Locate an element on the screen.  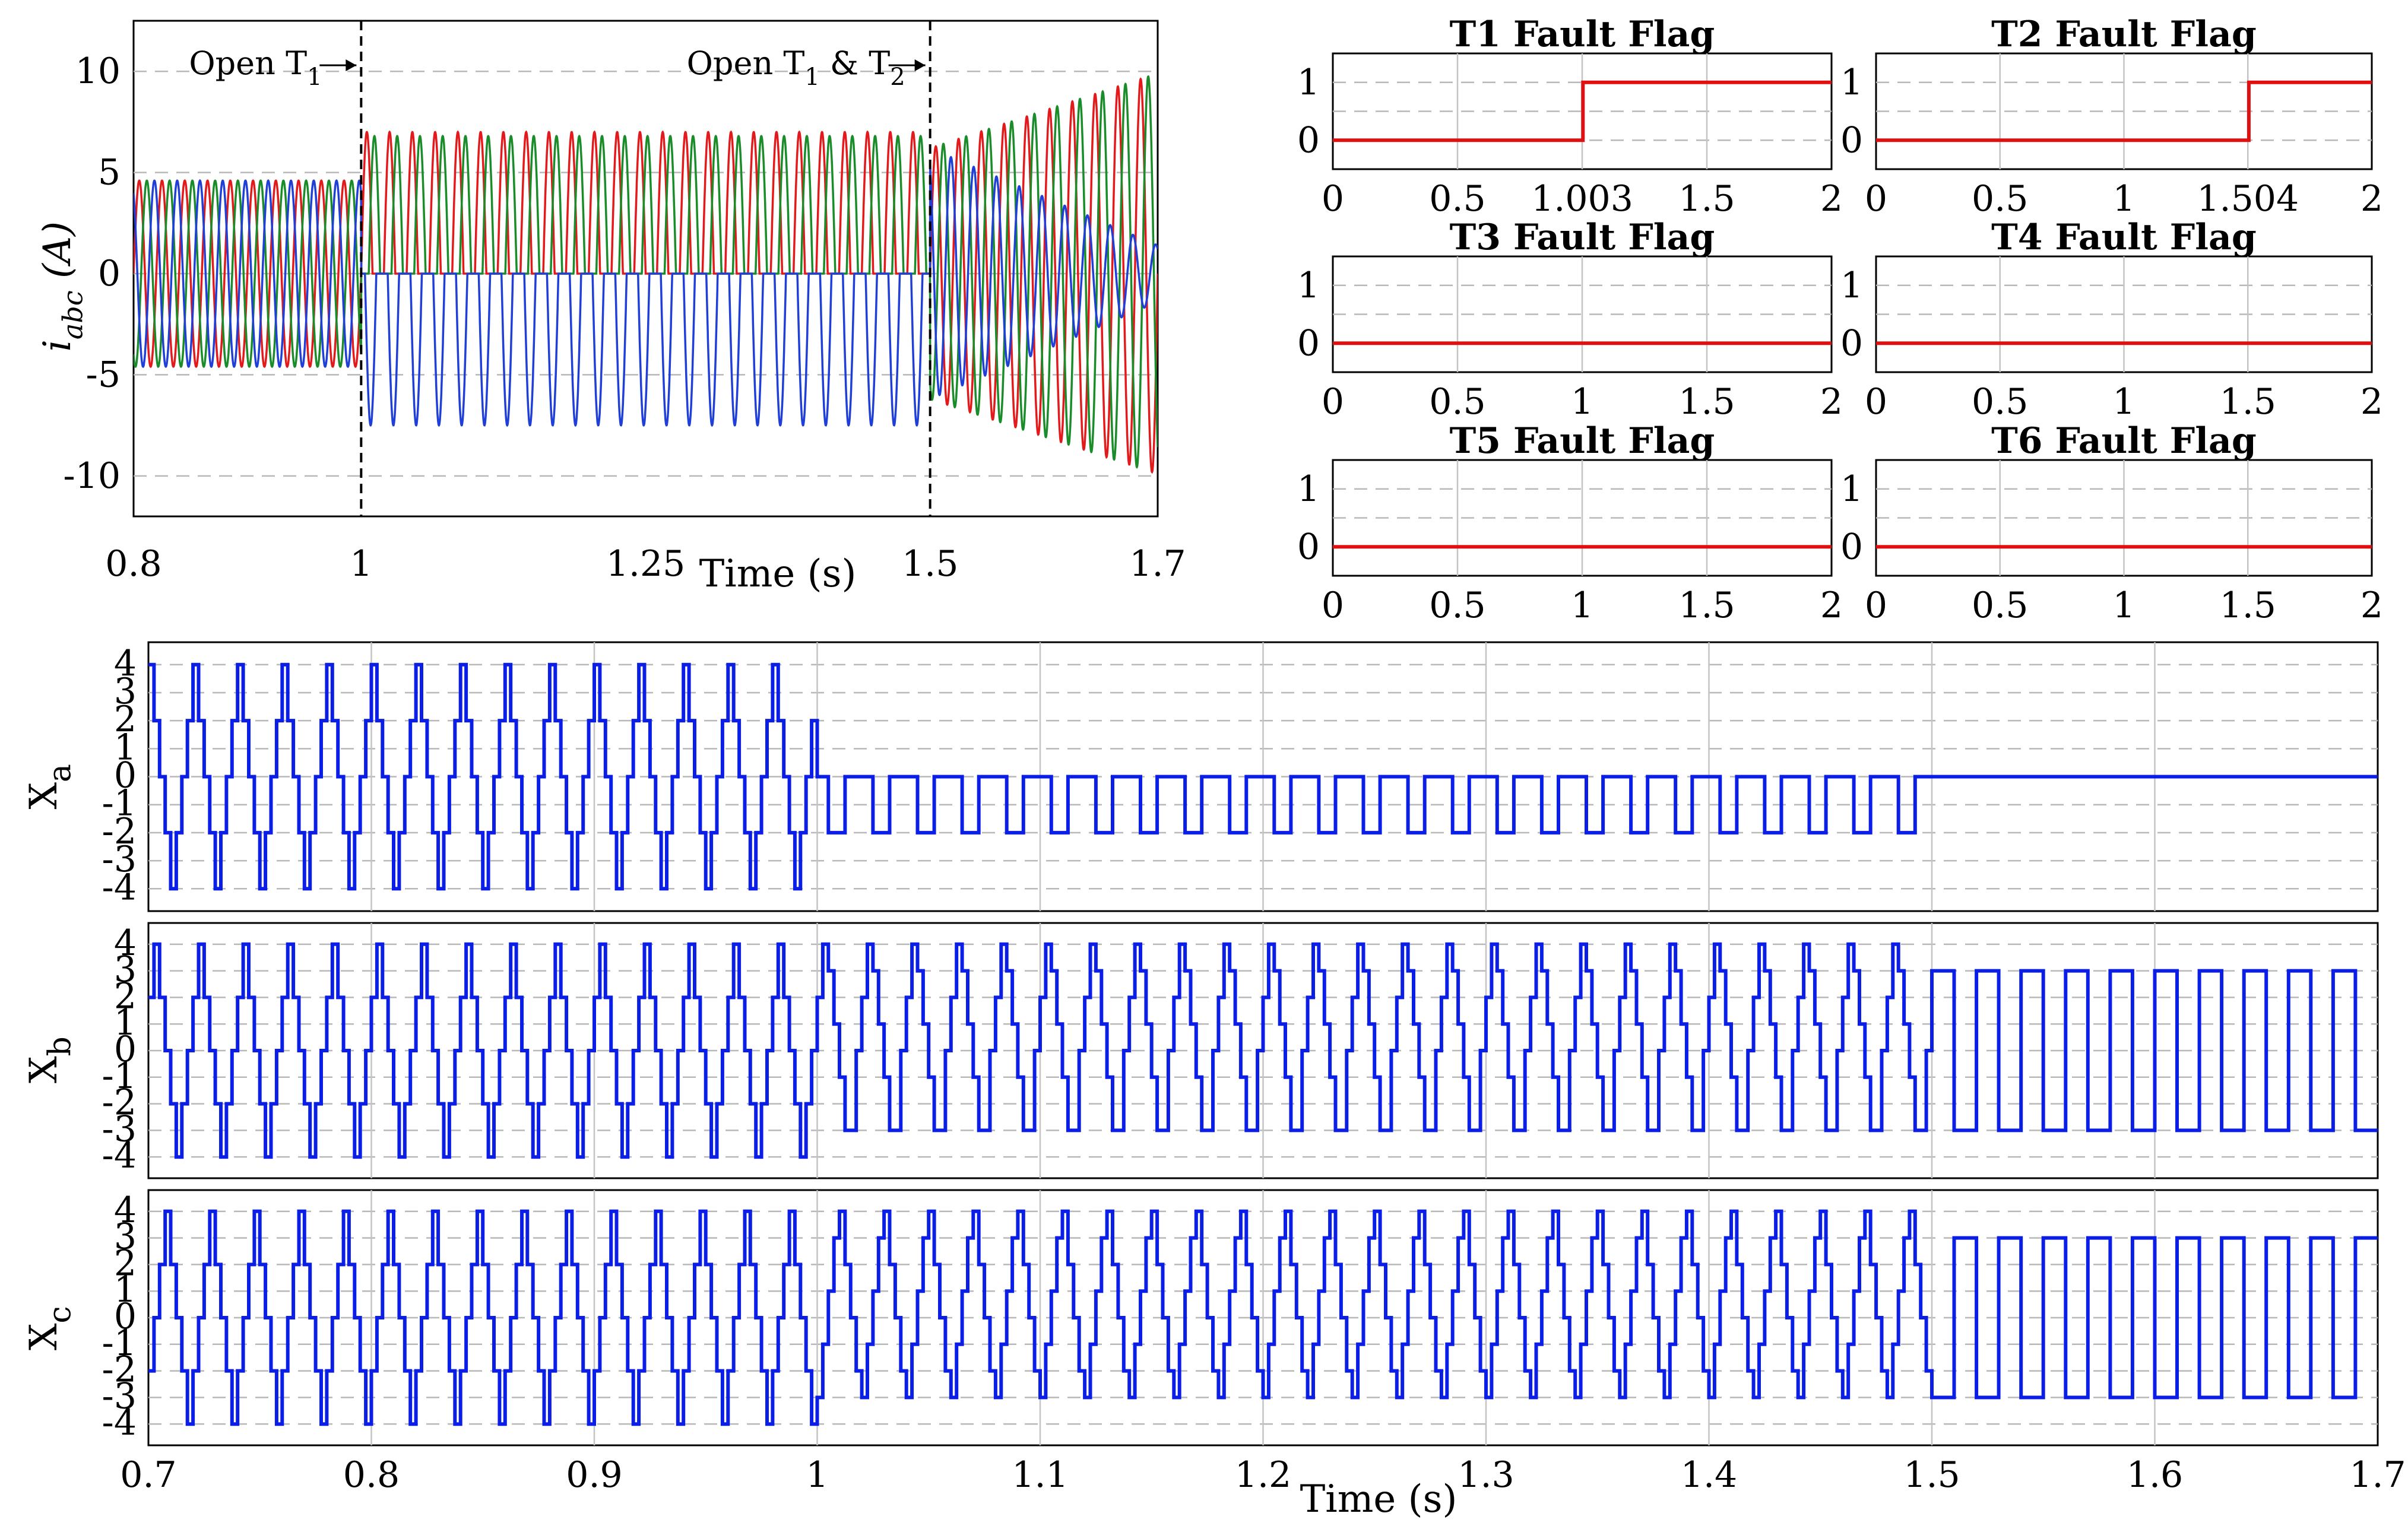
fault-flag-title: T6 Fault Flag is located at coordinates (2124, 441).